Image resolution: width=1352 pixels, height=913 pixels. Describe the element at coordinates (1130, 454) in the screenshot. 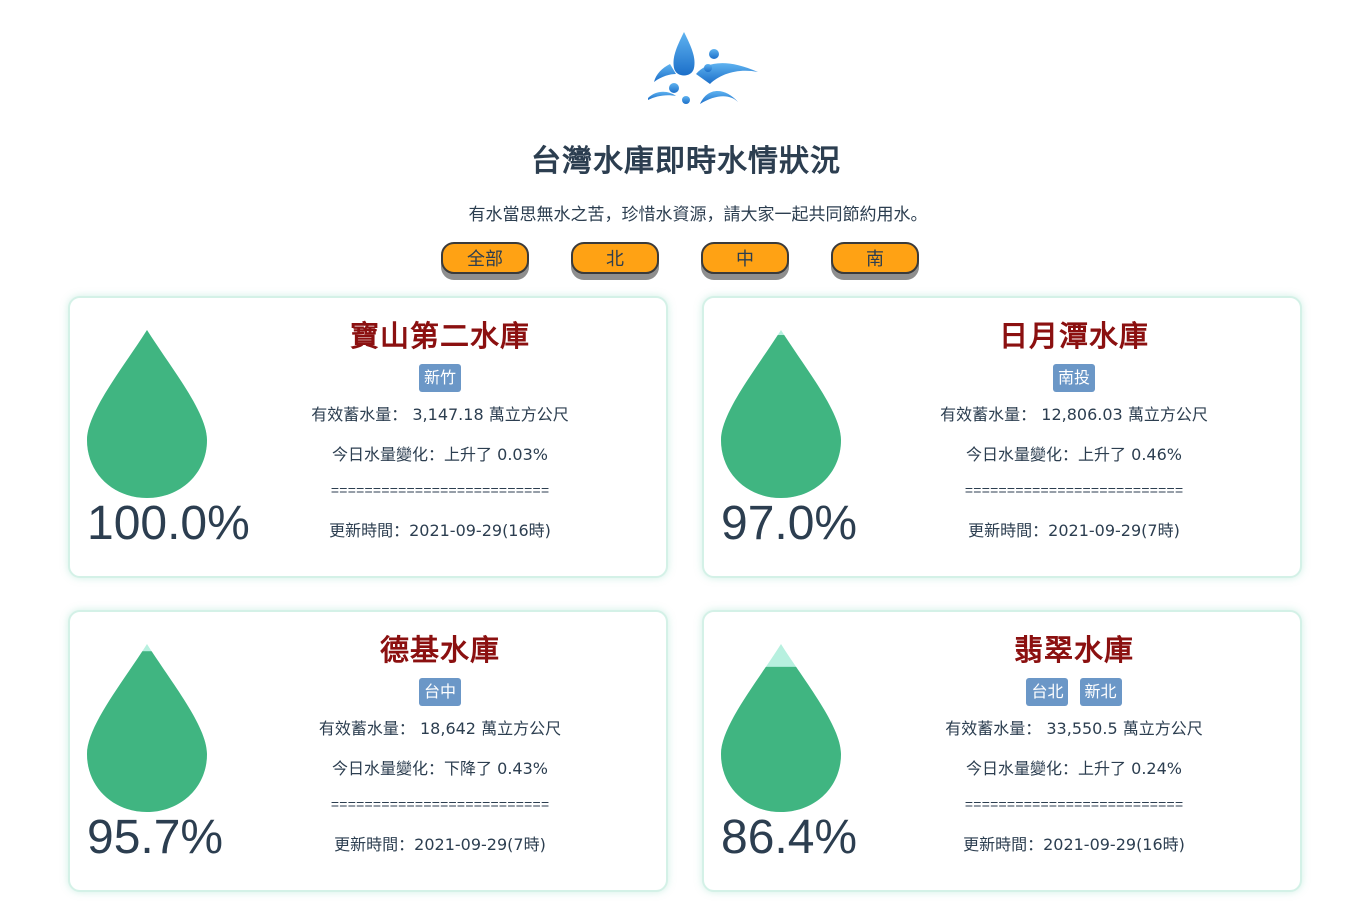

I see `change-value: 上升了 0.46%` at that location.